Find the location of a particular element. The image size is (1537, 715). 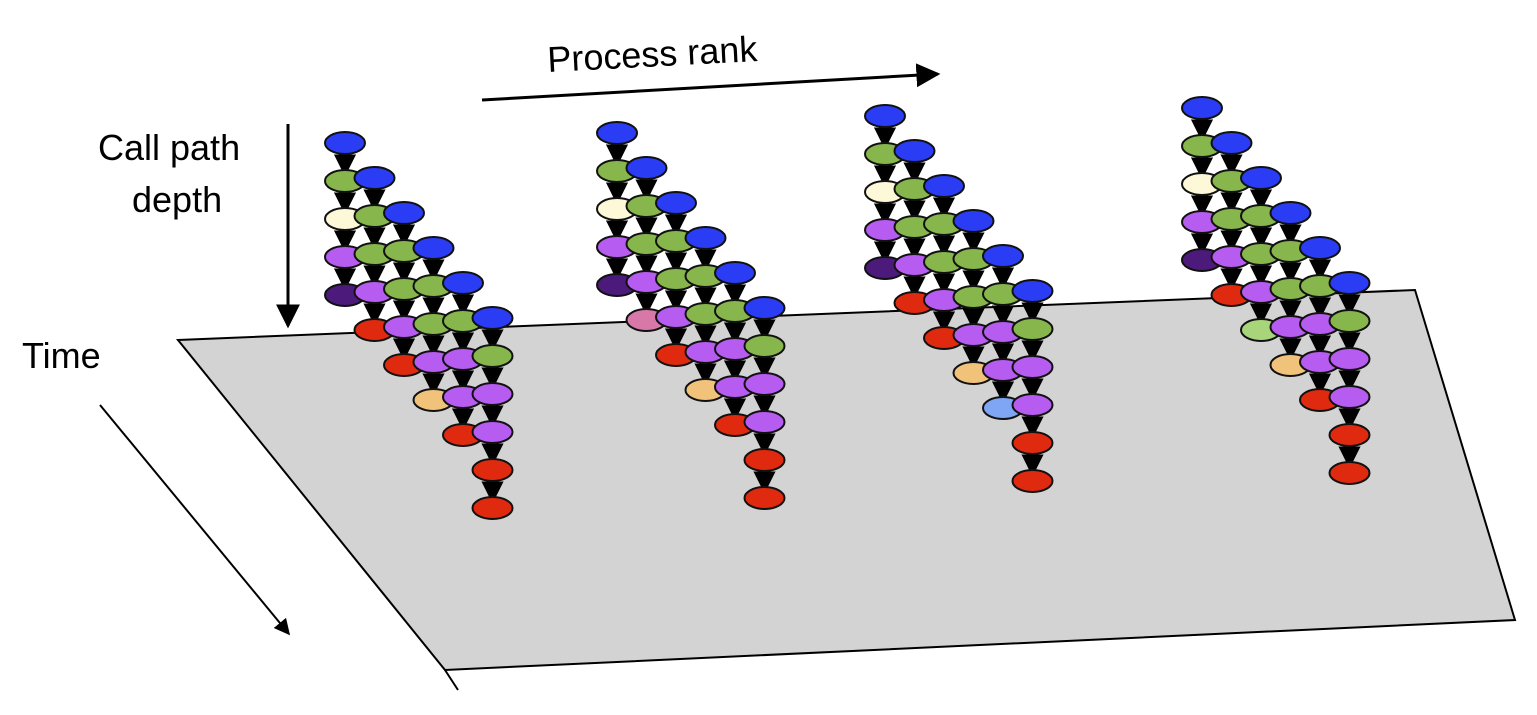

process-rank-arrow is located at coordinates (711, 82).